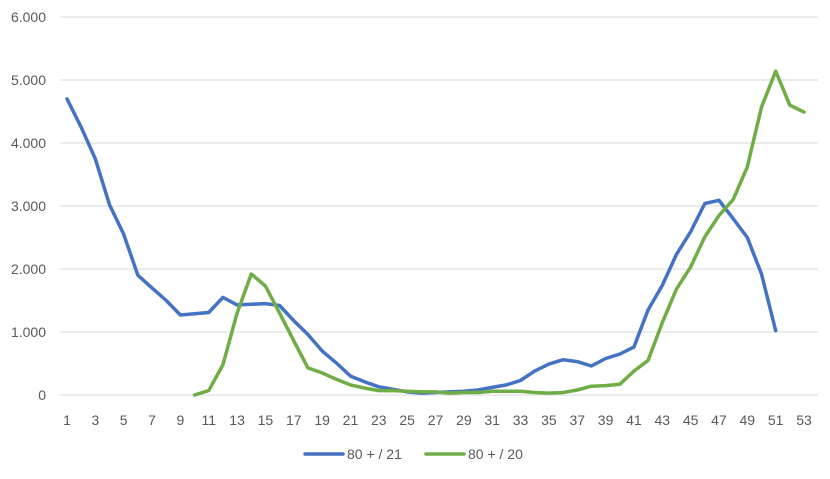 Image resolution: width=830 pixels, height=479 pixels. What do you see at coordinates (379, 420) in the screenshot?
I see `x-tick-label: 23` at bounding box center [379, 420].